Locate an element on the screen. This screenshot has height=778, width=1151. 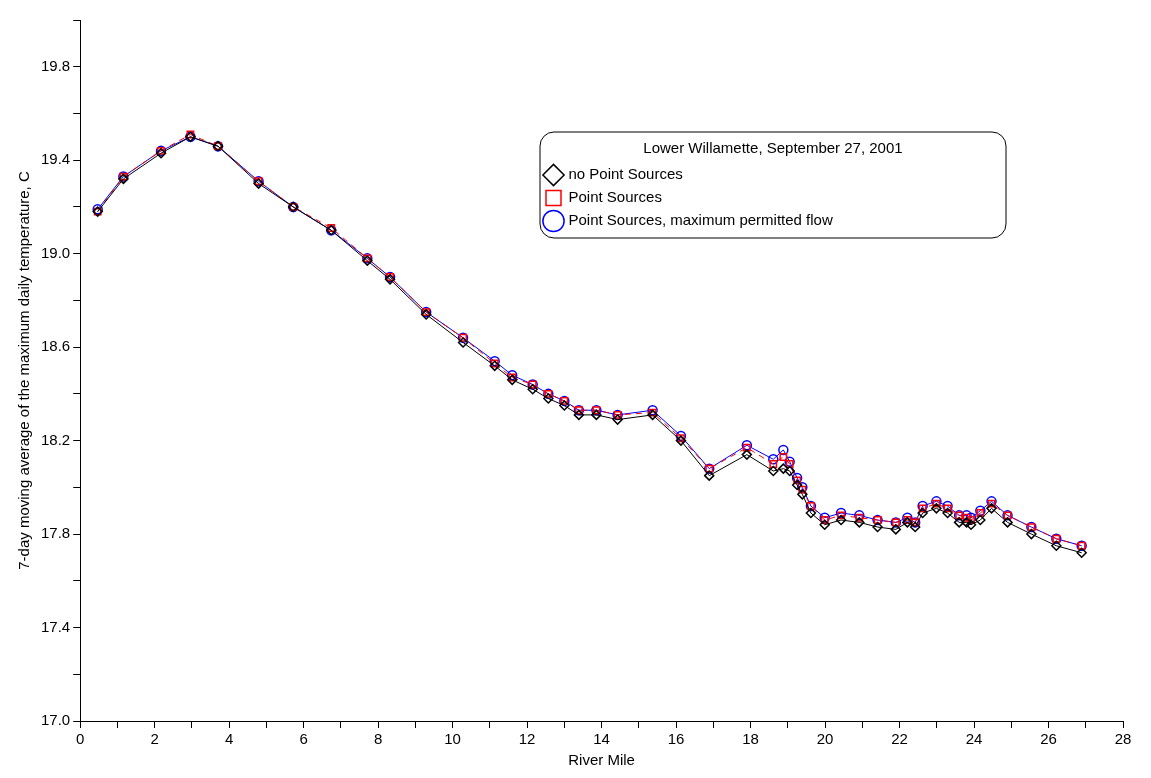
x-tick-label: 16 is located at coordinates (676, 739).